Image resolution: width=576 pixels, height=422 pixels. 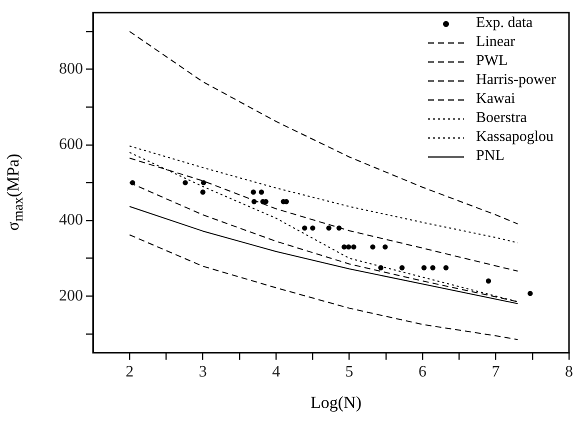 I want to click on legend-label: PWL, so click(x=492, y=61).